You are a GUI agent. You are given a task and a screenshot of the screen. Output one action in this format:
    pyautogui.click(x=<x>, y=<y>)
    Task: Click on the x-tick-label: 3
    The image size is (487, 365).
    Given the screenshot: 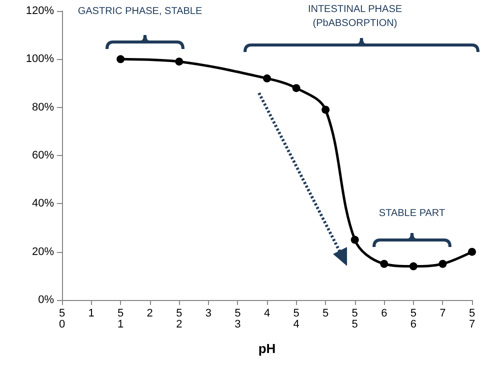 What is the action you would take?
    pyautogui.click(x=208, y=314)
    